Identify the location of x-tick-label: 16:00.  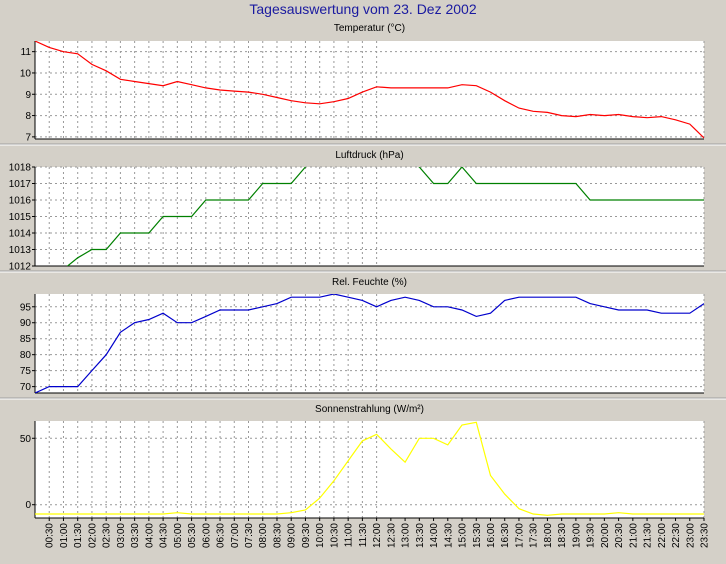
(491, 535).